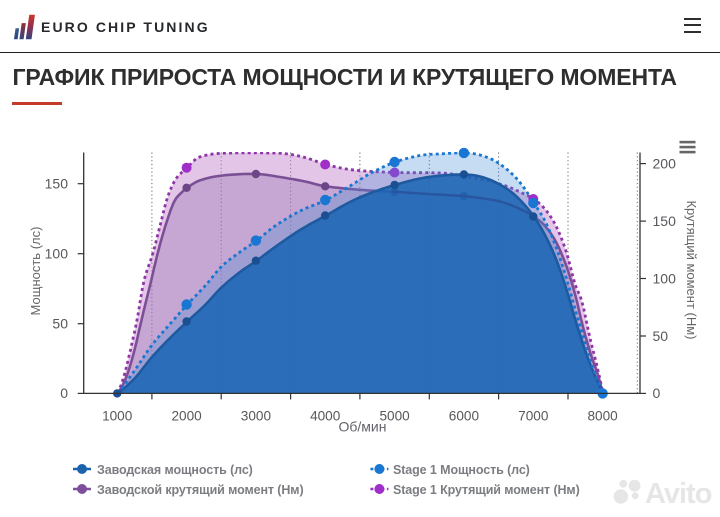 The height and width of the screenshot is (517, 720). What do you see at coordinates (665, 163) in the screenshot?
I see `svg-text: 200` at bounding box center [665, 163].